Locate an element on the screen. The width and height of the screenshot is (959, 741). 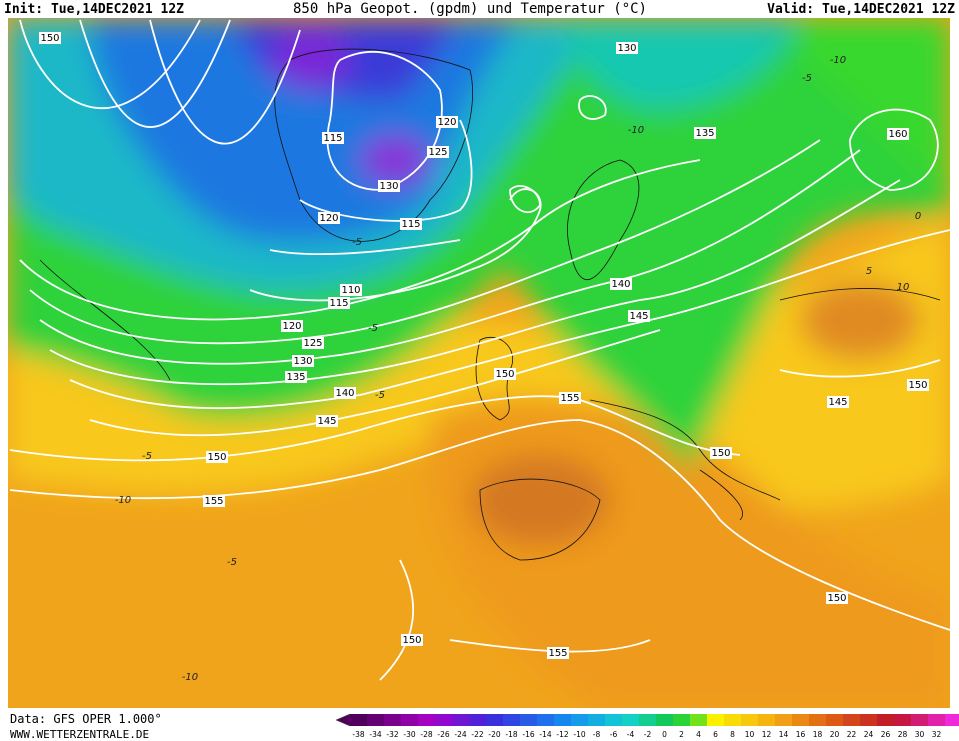
colorbar-label: 16 is located at coordinates (801, 734).